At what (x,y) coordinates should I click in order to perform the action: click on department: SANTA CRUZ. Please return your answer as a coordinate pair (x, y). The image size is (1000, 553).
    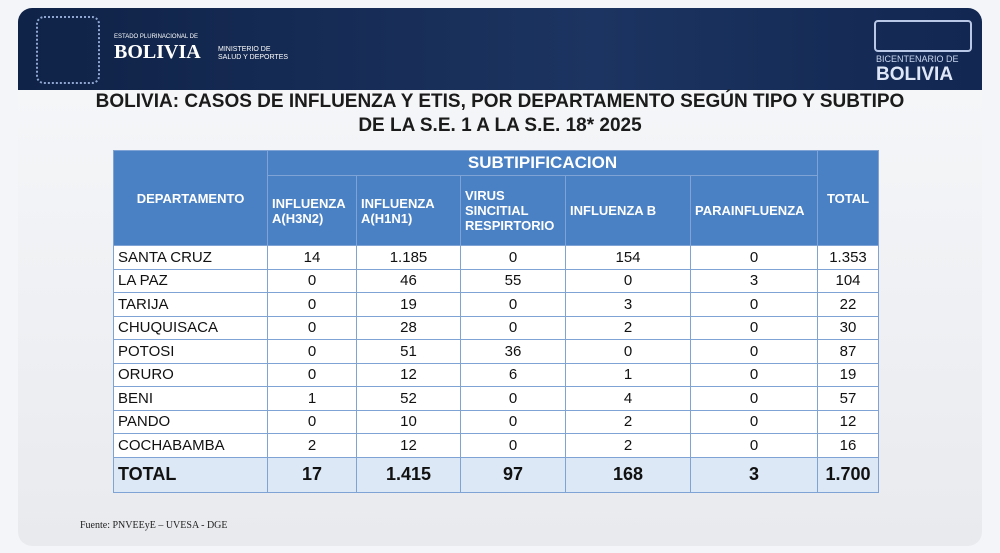
    Looking at the image, I should click on (190, 257).